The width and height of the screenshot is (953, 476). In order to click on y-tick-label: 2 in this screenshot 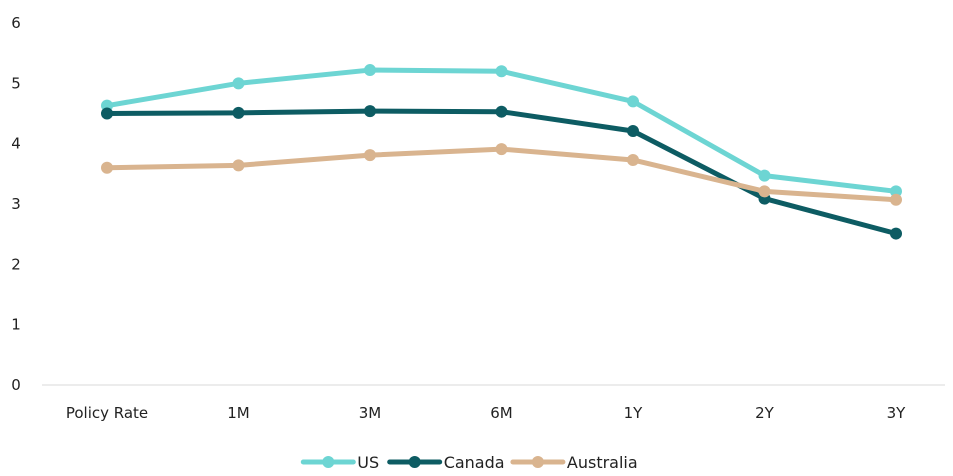, I will do `click(16, 264)`.